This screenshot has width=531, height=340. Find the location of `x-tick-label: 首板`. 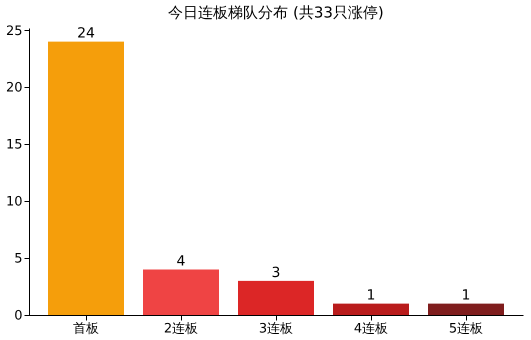

x-tick-label: 首板 is located at coordinates (86, 329).